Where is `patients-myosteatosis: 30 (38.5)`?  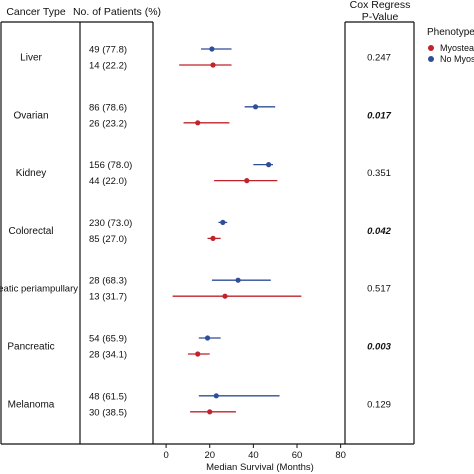
patients-myosteatosis: 30 (38.5) is located at coordinates (108, 412).